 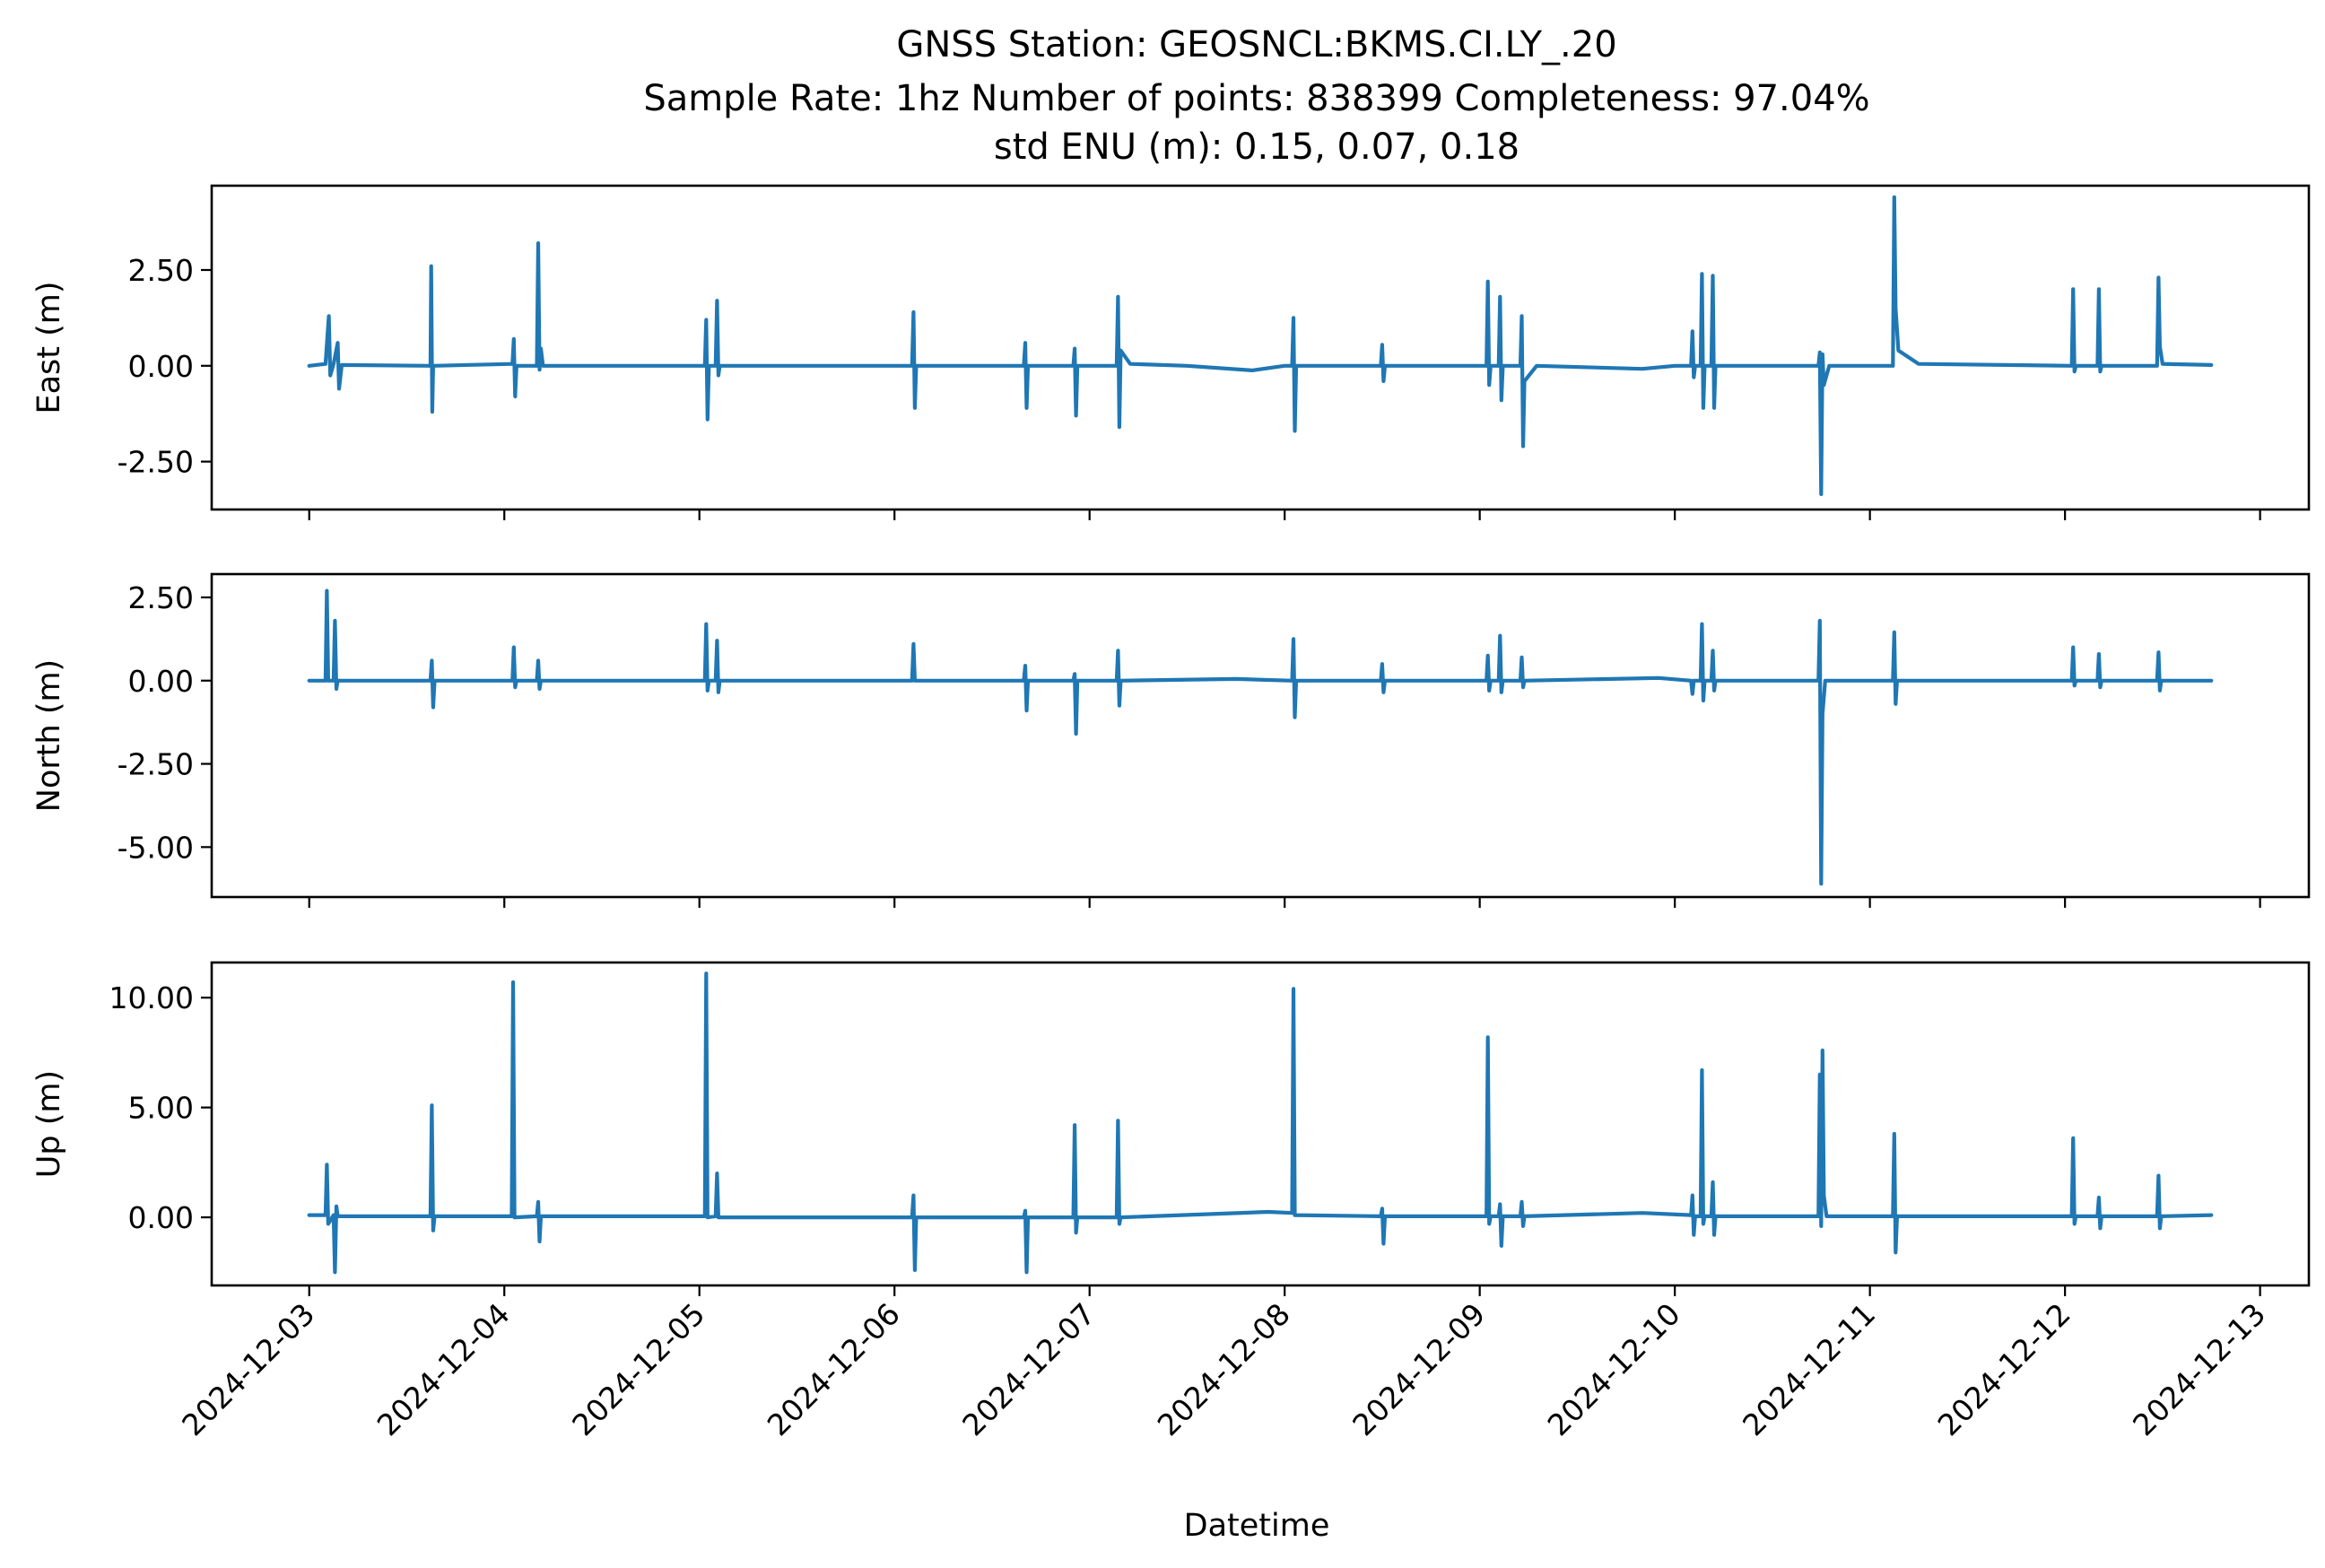 I want to click on title-line-std: std ENU (m): 0.15, 0.07, 0.18, so click(x=1257, y=147).